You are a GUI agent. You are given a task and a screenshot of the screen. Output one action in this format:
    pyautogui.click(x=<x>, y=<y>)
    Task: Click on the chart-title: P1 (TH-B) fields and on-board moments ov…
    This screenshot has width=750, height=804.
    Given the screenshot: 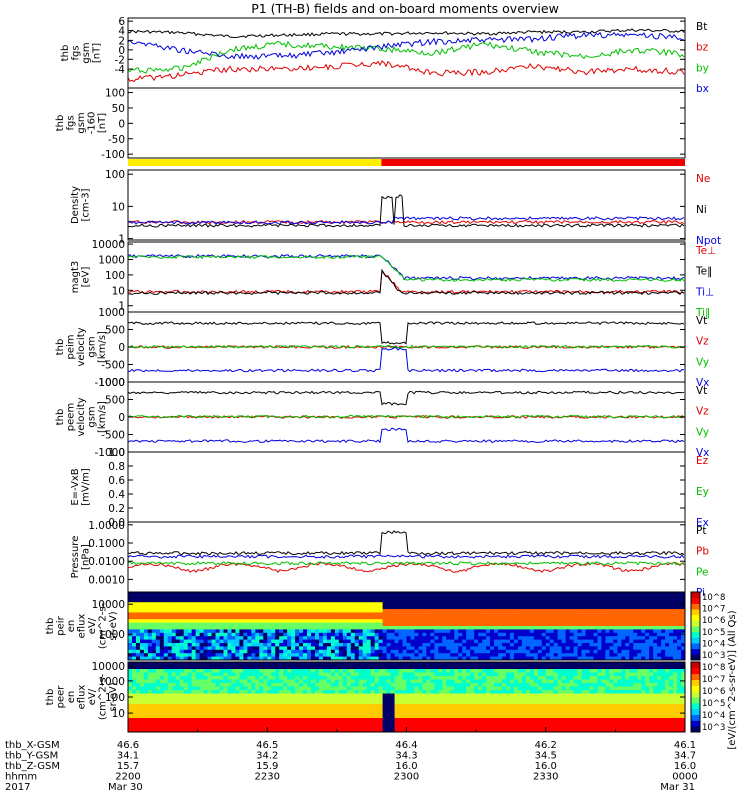 What is the action you would take?
    pyautogui.click(x=405, y=8)
    